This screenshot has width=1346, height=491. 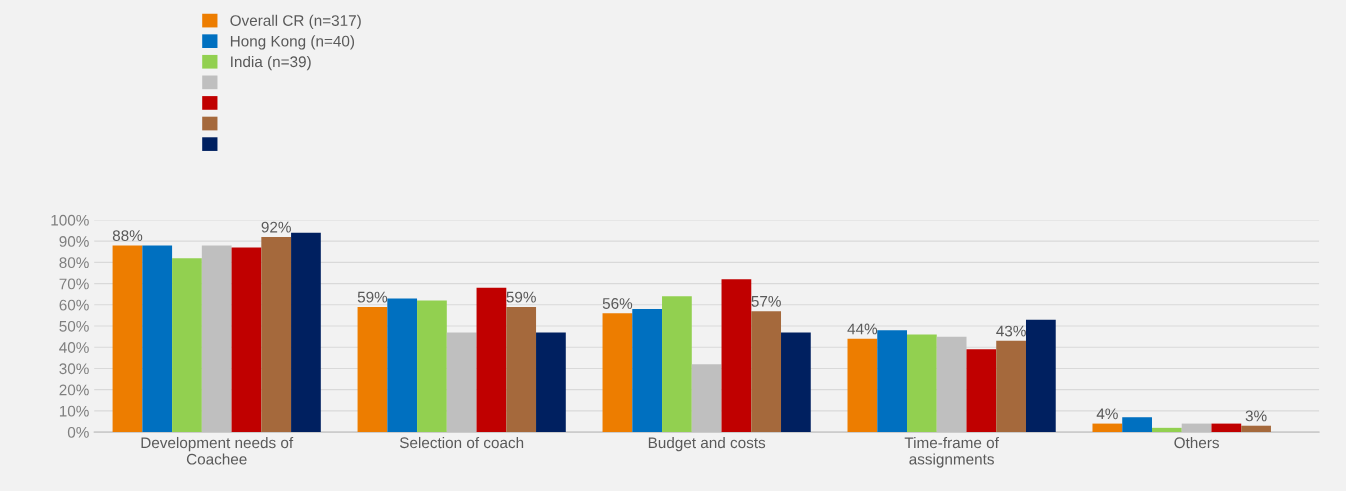 I want to click on x-tick-label: Others, so click(x=1196, y=442).